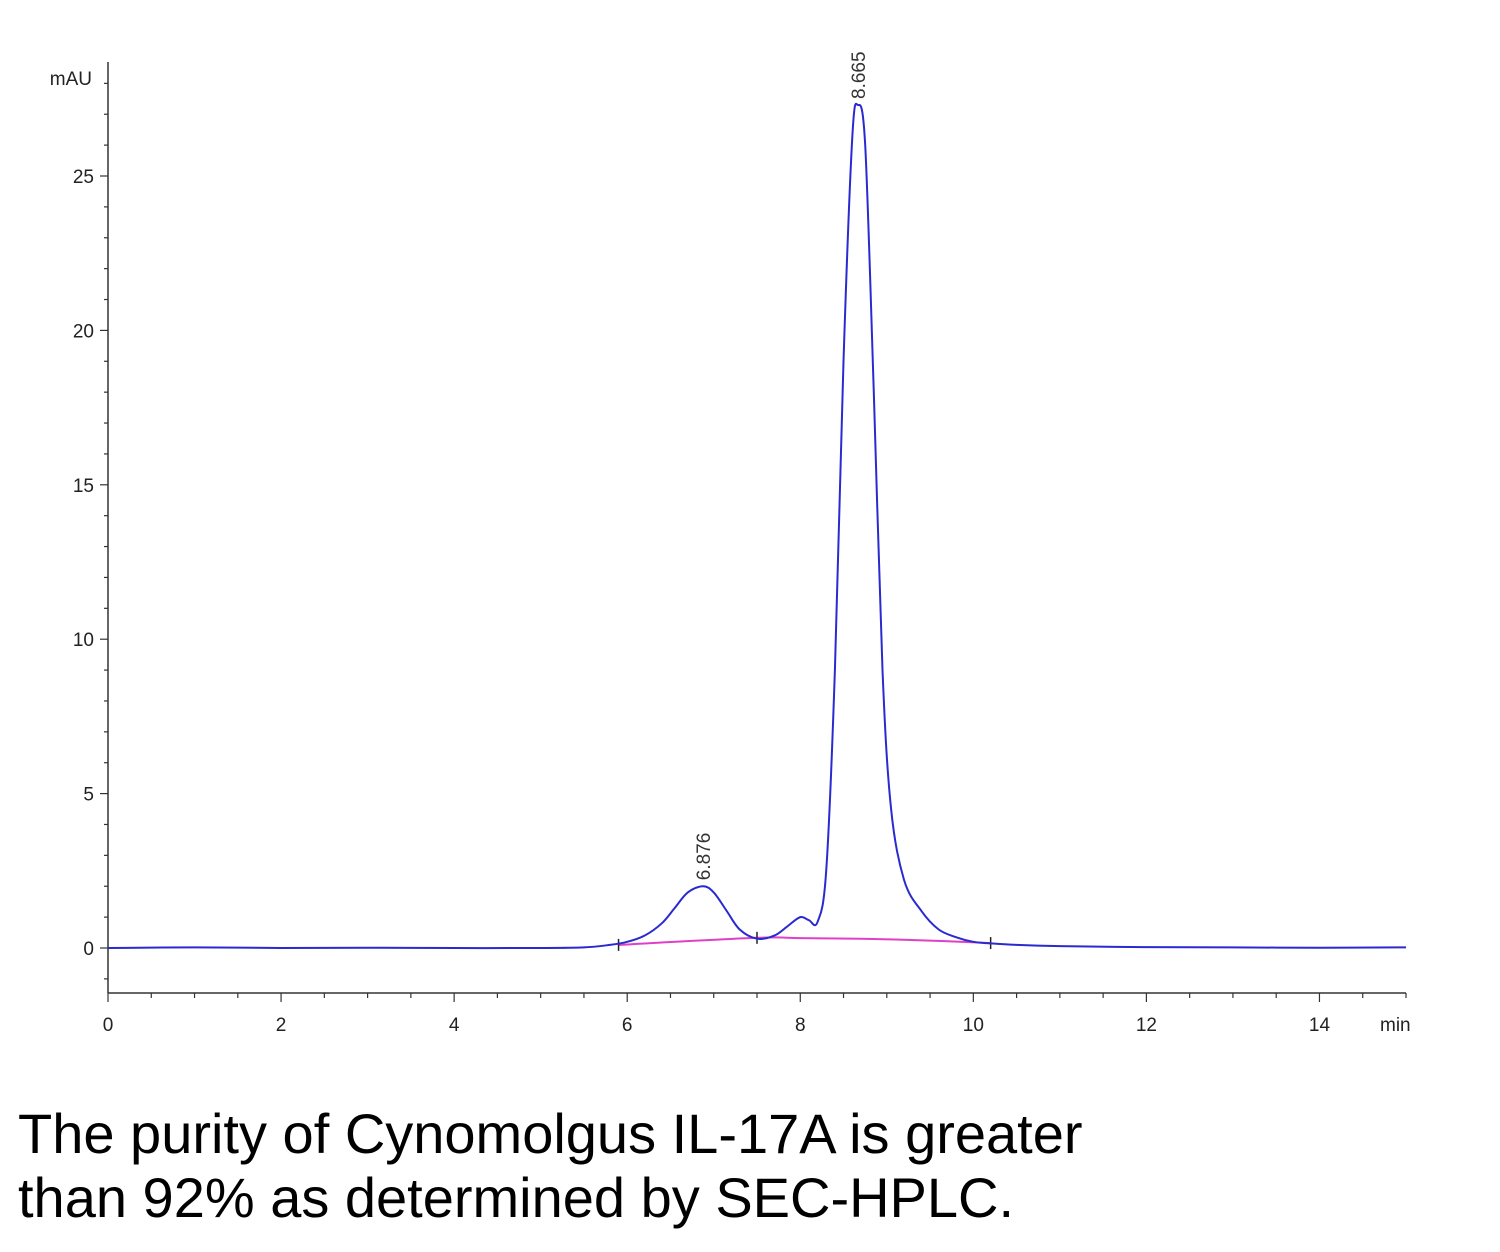  What do you see at coordinates (83, 486) in the screenshot?
I see `y-tick-label: 15` at bounding box center [83, 486].